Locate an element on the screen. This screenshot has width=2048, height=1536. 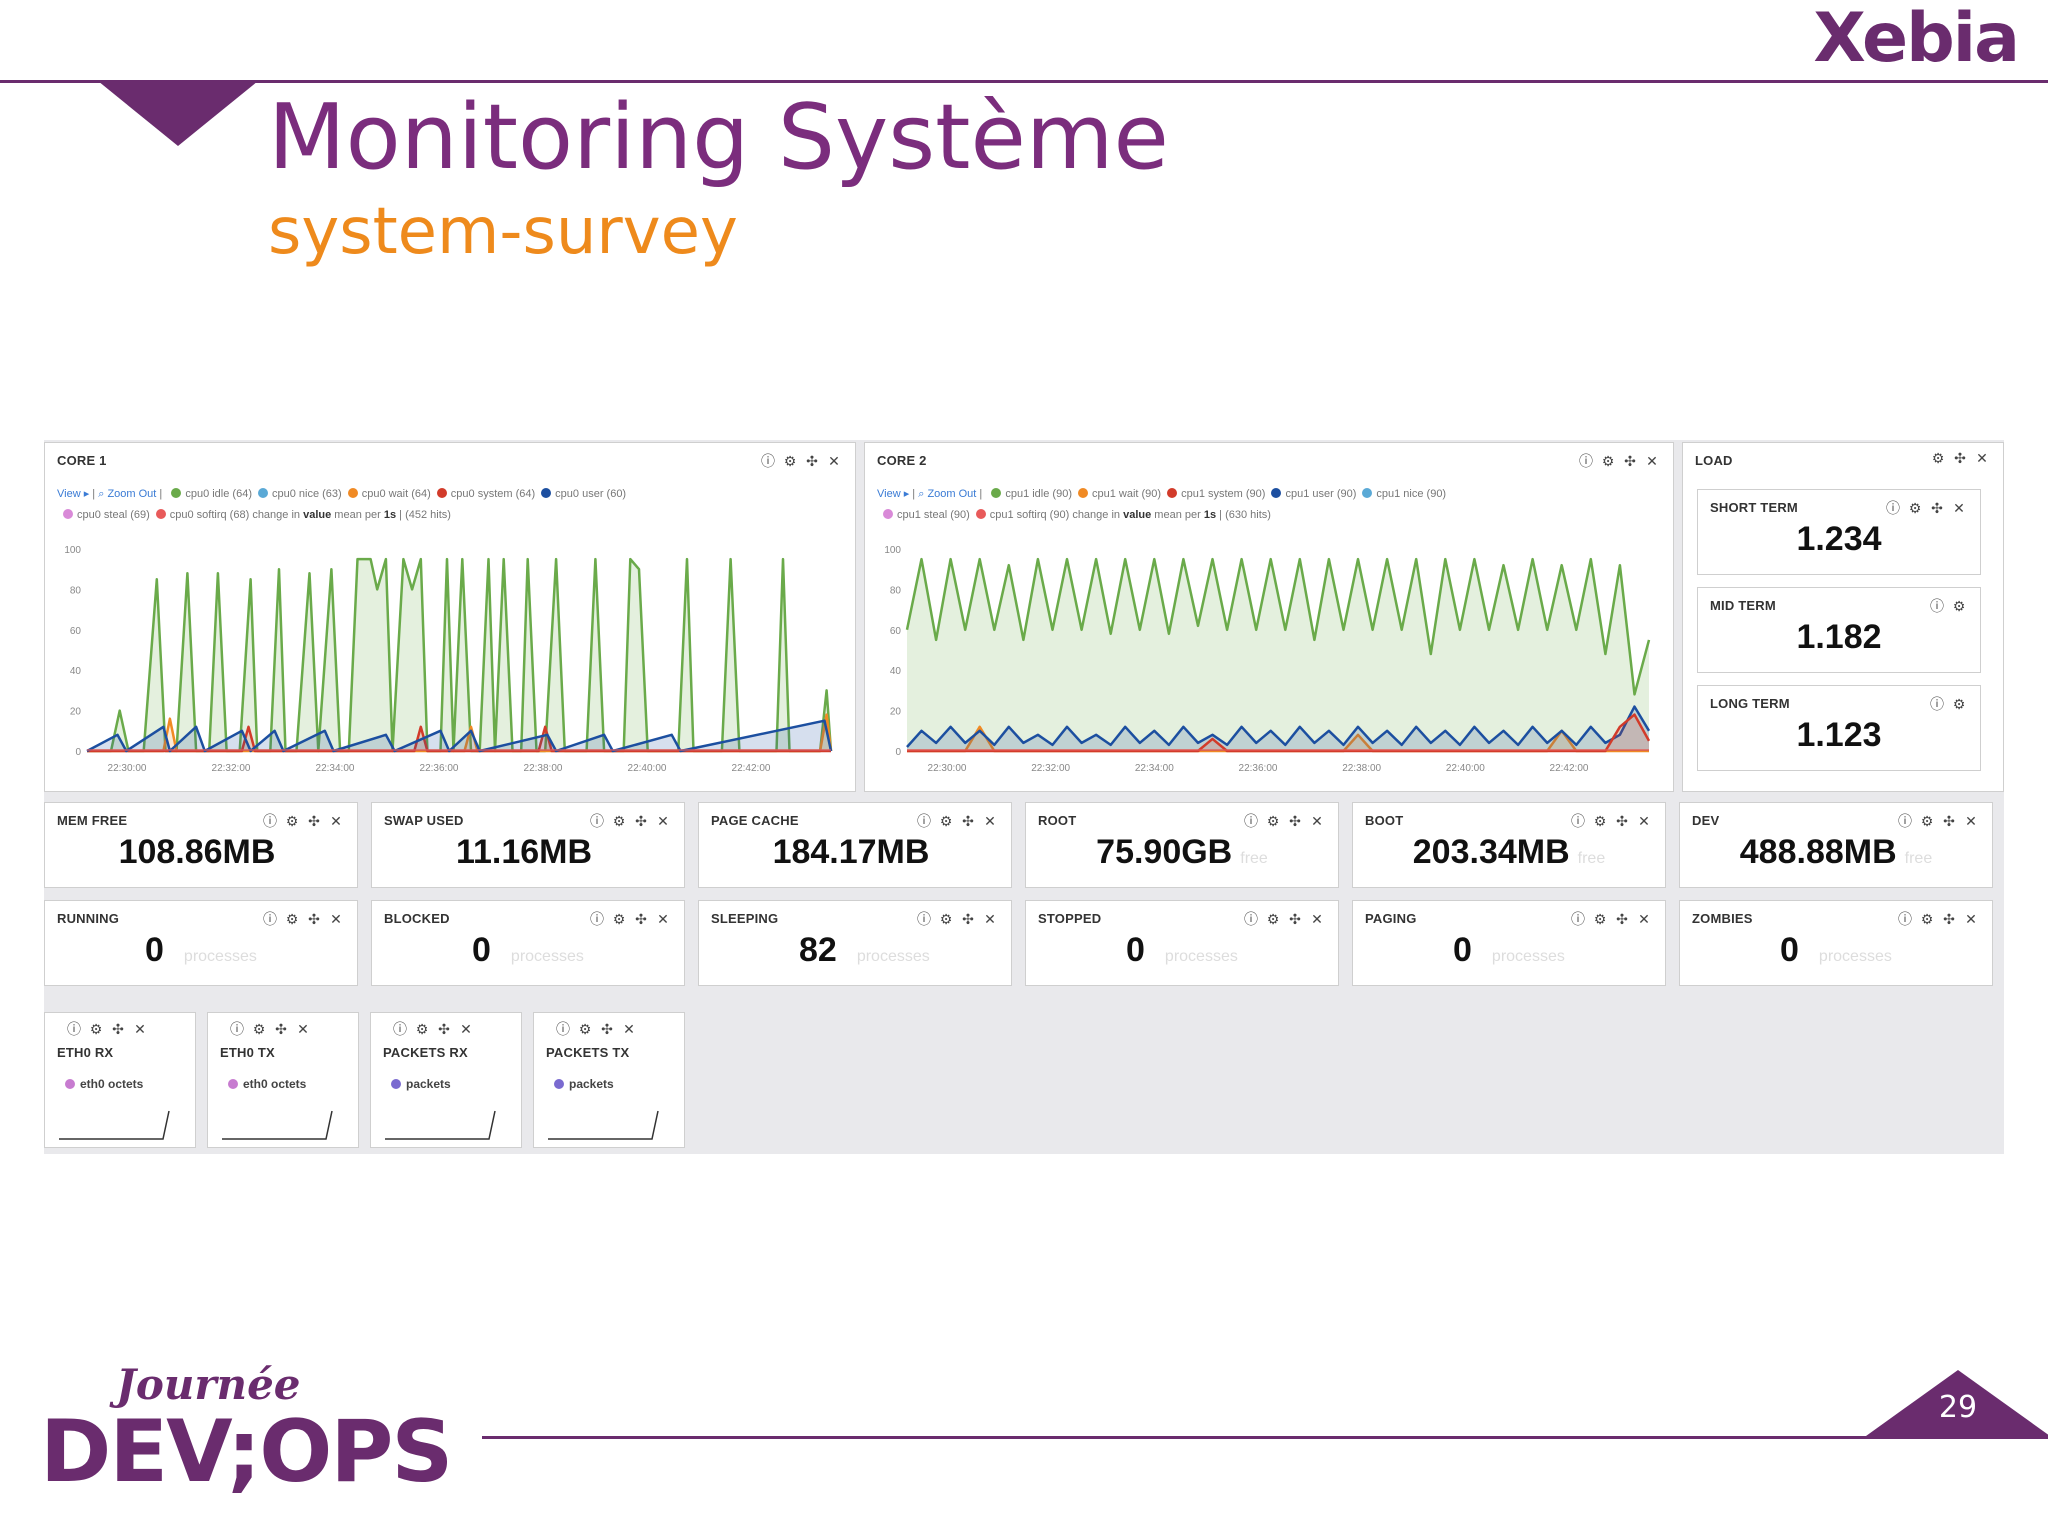
legend-item: cpu1 user (90) is located at coordinates (1310, 494).